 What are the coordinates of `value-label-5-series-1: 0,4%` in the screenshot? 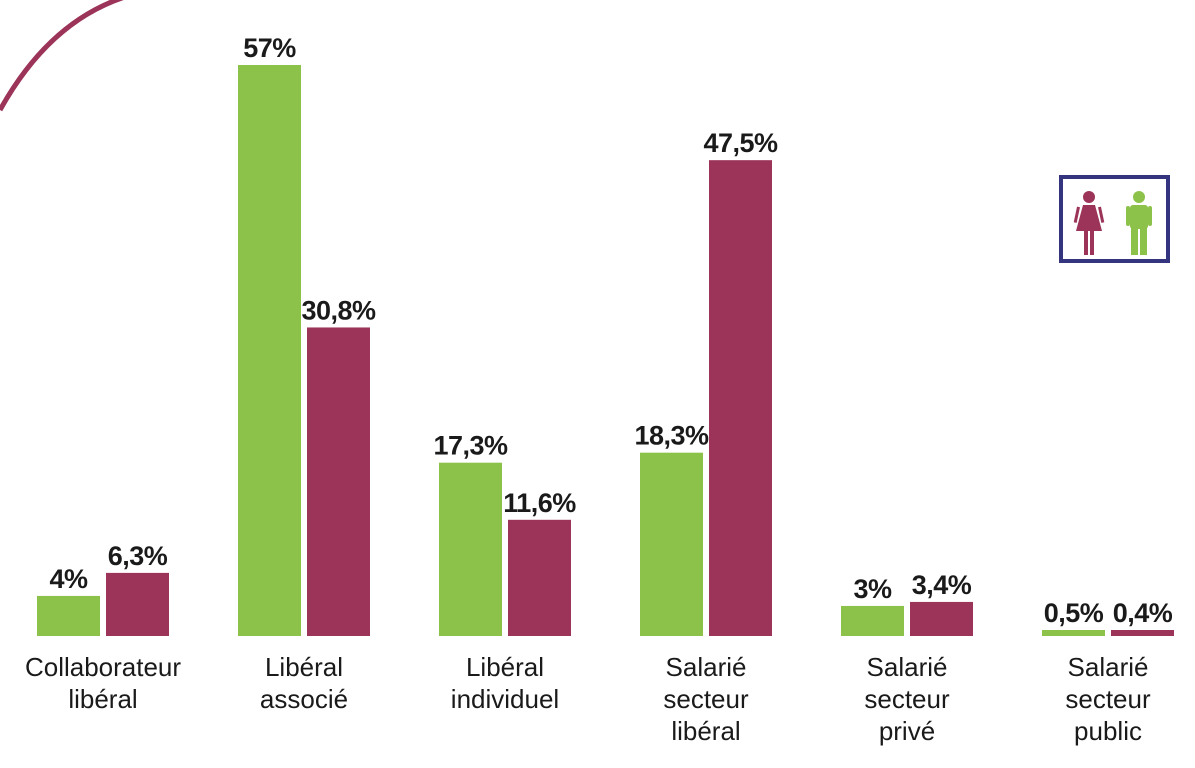 It's located at (1143, 613).